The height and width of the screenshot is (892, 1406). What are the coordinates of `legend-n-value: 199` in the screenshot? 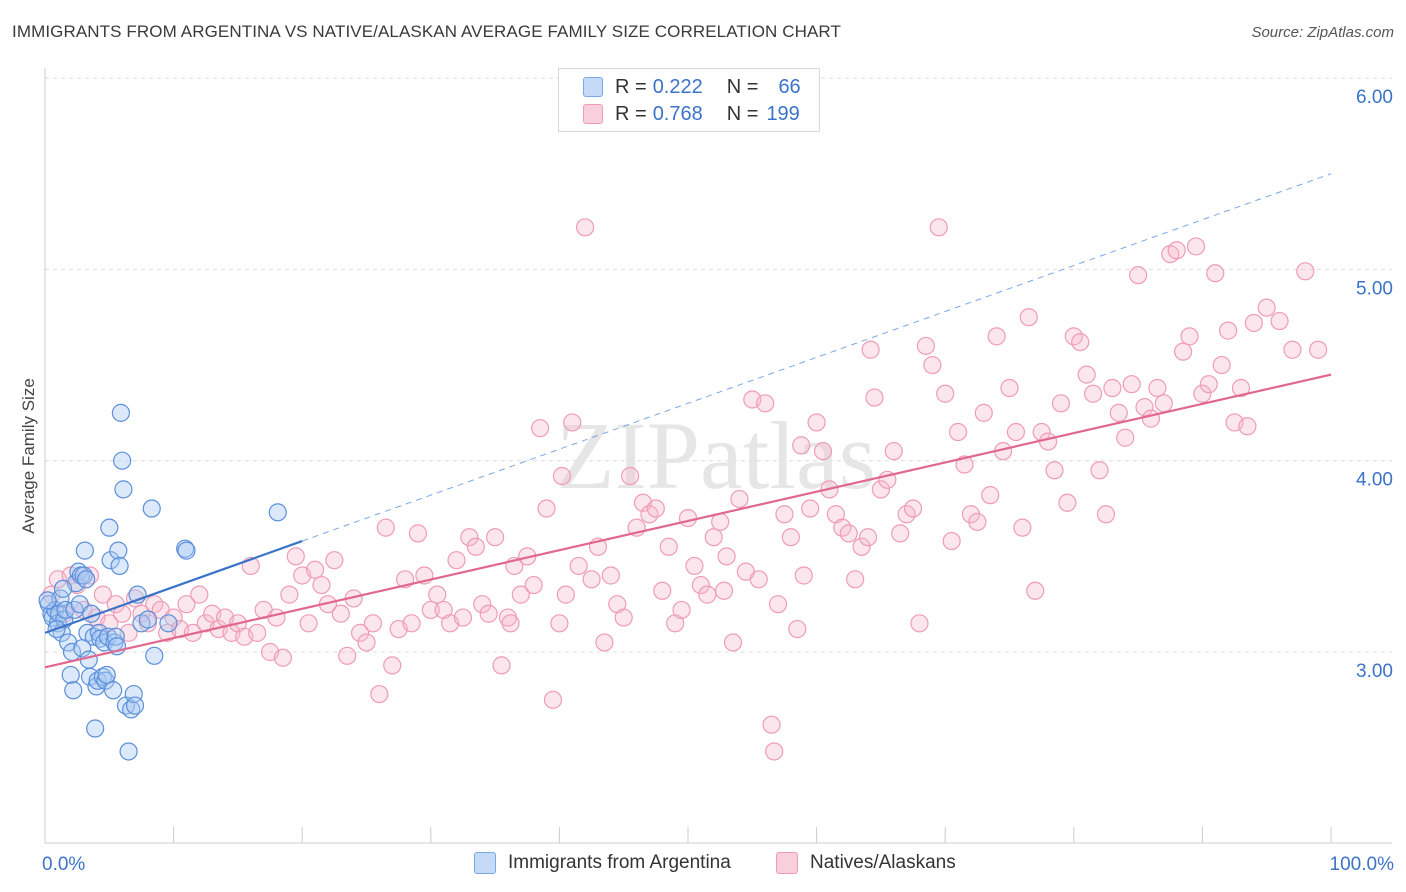 It's located at (783, 113).